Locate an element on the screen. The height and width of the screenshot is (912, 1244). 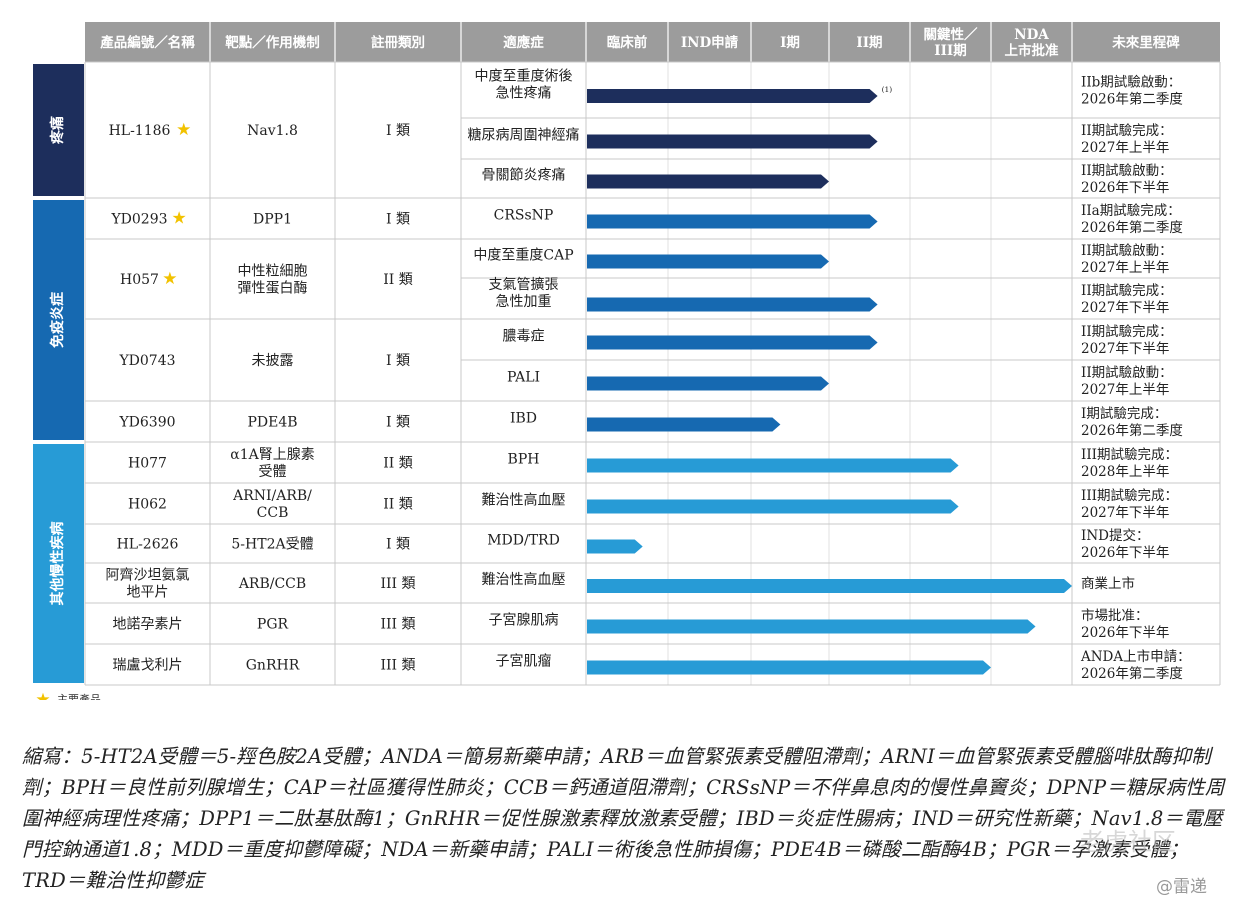
group-bar: 免疫炎症 is located at coordinates (58, 320).